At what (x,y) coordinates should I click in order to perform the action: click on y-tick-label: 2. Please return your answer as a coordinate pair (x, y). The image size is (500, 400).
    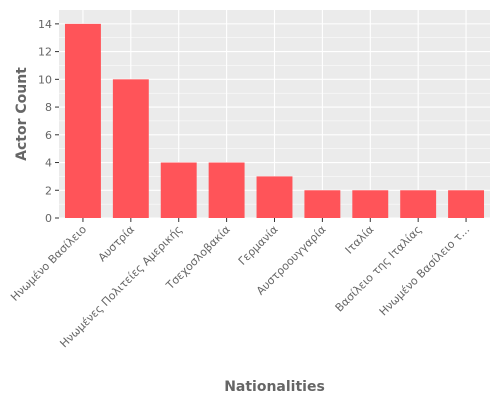
    Looking at the image, I should click on (48, 190).